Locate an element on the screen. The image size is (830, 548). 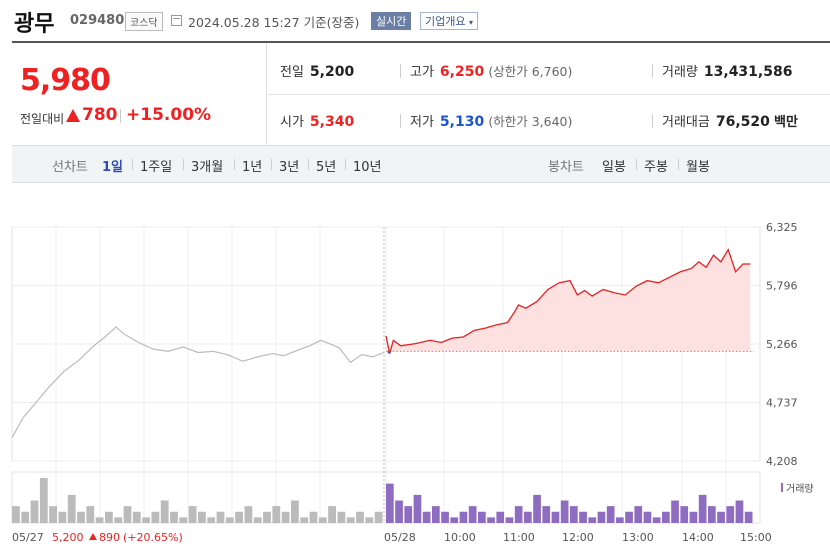
prev-day-change-caption: 890 is located at coordinates (109, 537).